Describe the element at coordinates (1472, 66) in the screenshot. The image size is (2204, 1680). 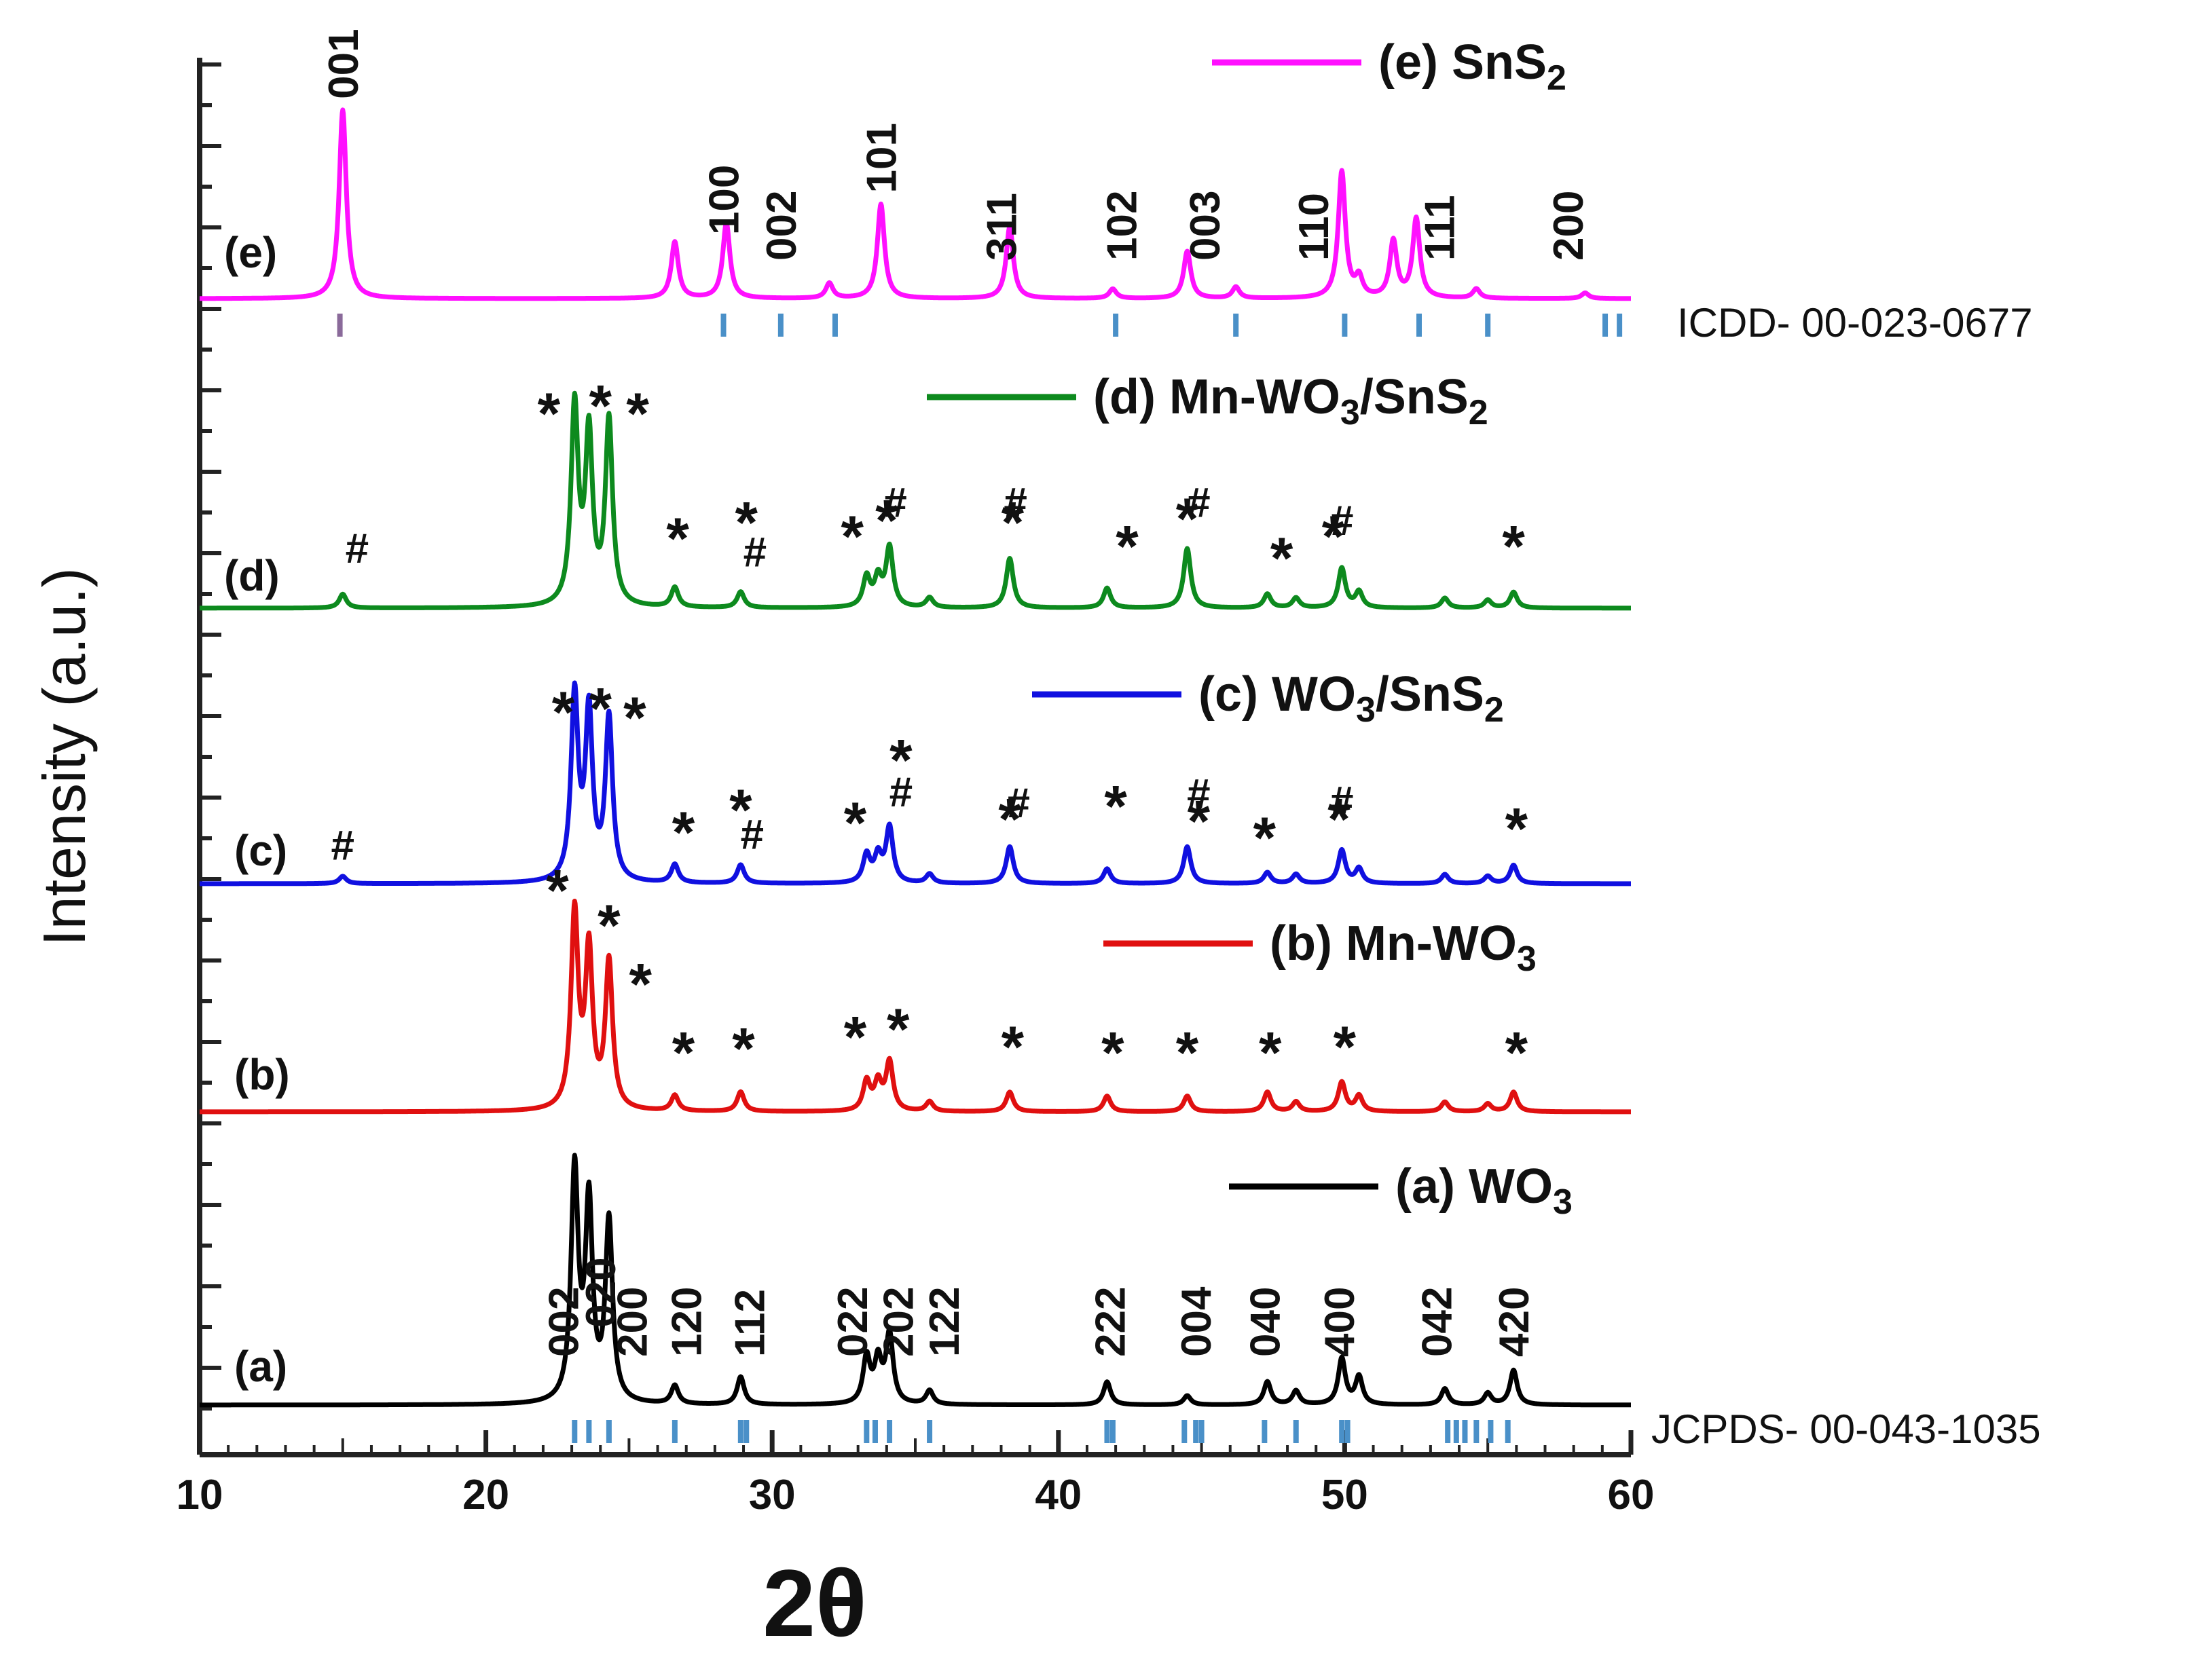
I see `legend-text-e: (e) SnS2` at that location.